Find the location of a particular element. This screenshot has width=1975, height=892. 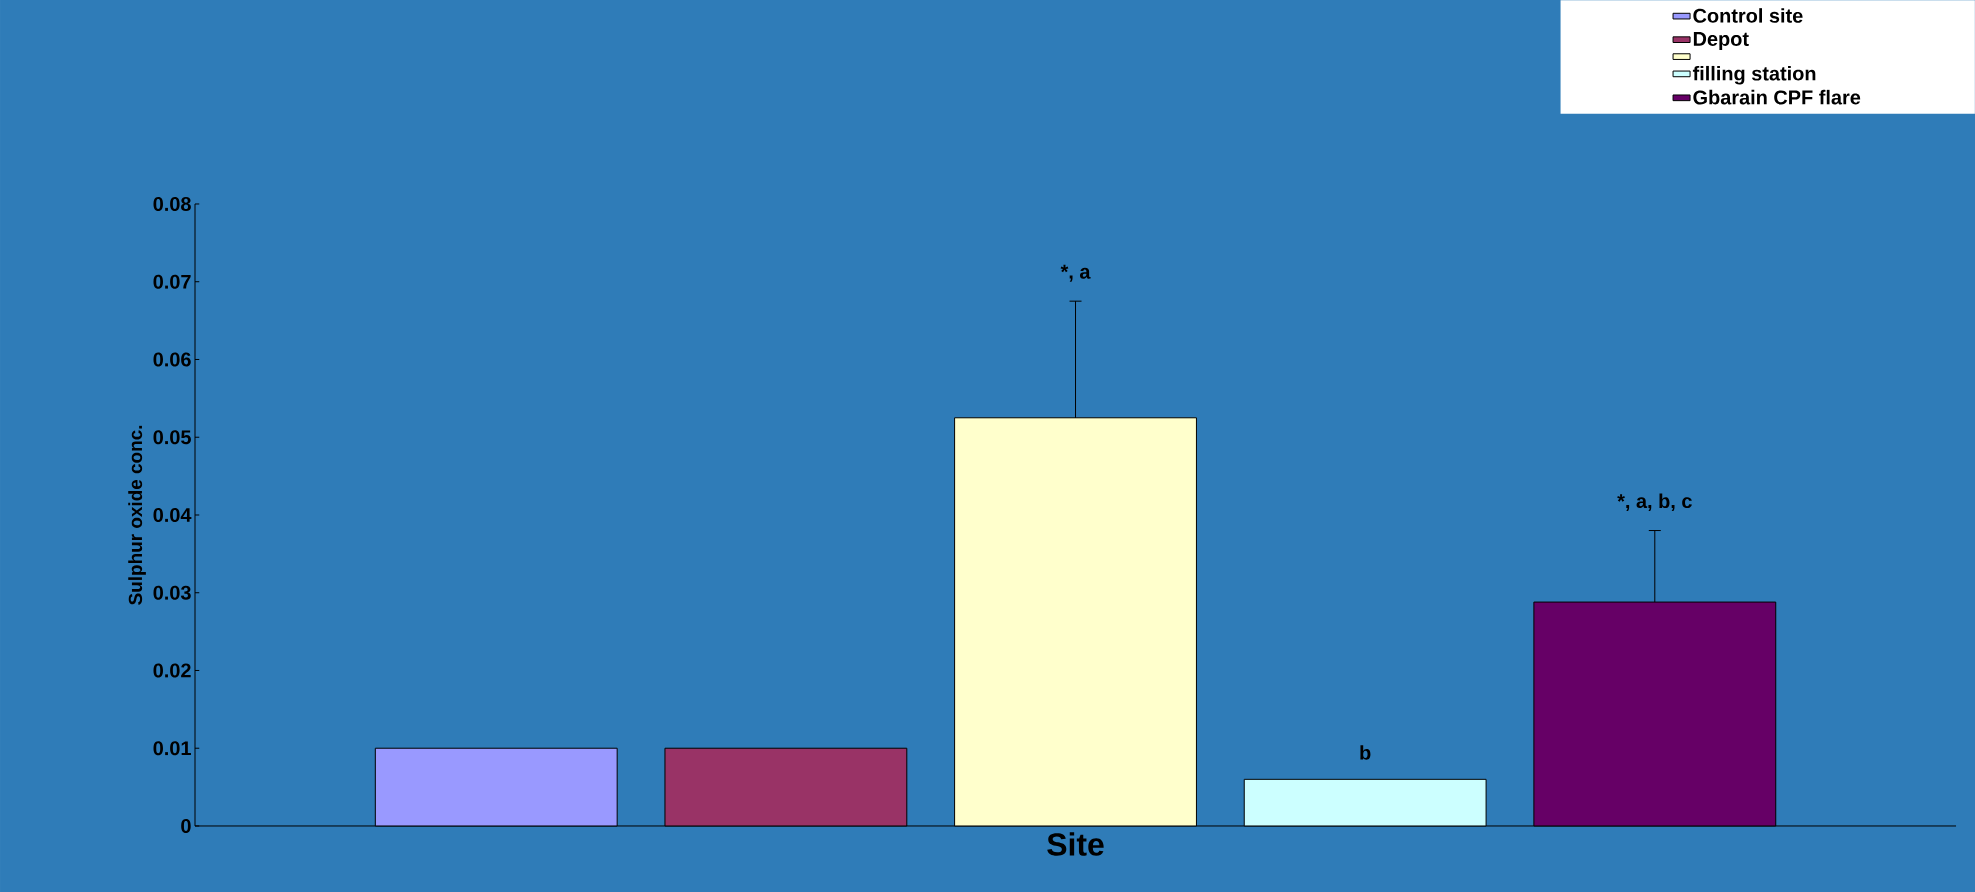

y-tick-label: 0.05 is located at coordinates (172, 437).